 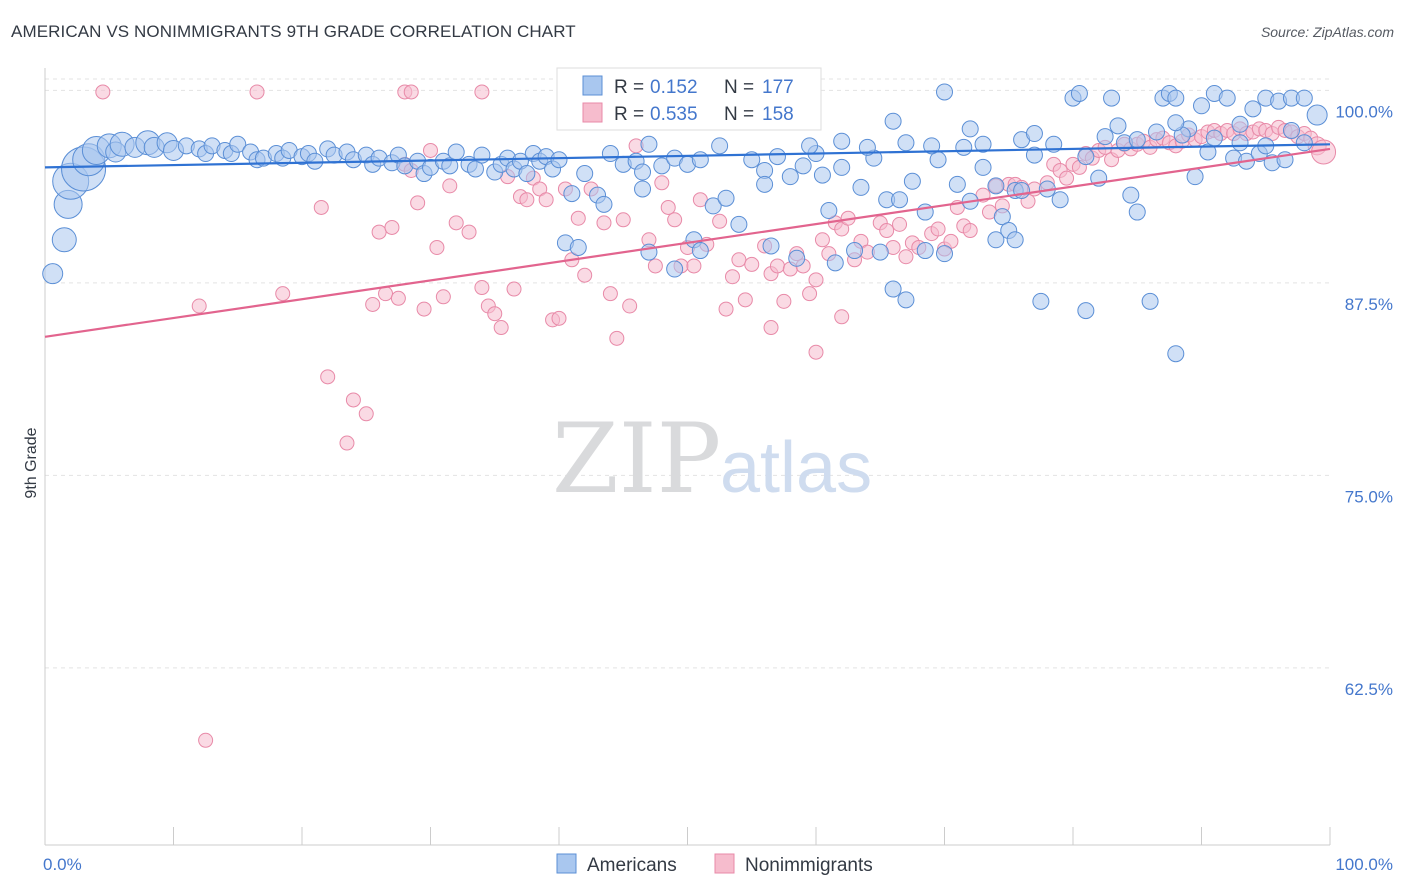 What do you see at coordinates (1369, 496) in the screenshot?
I see `y-tick-label-2: 75.0%` at bounding box center [1369, 496].